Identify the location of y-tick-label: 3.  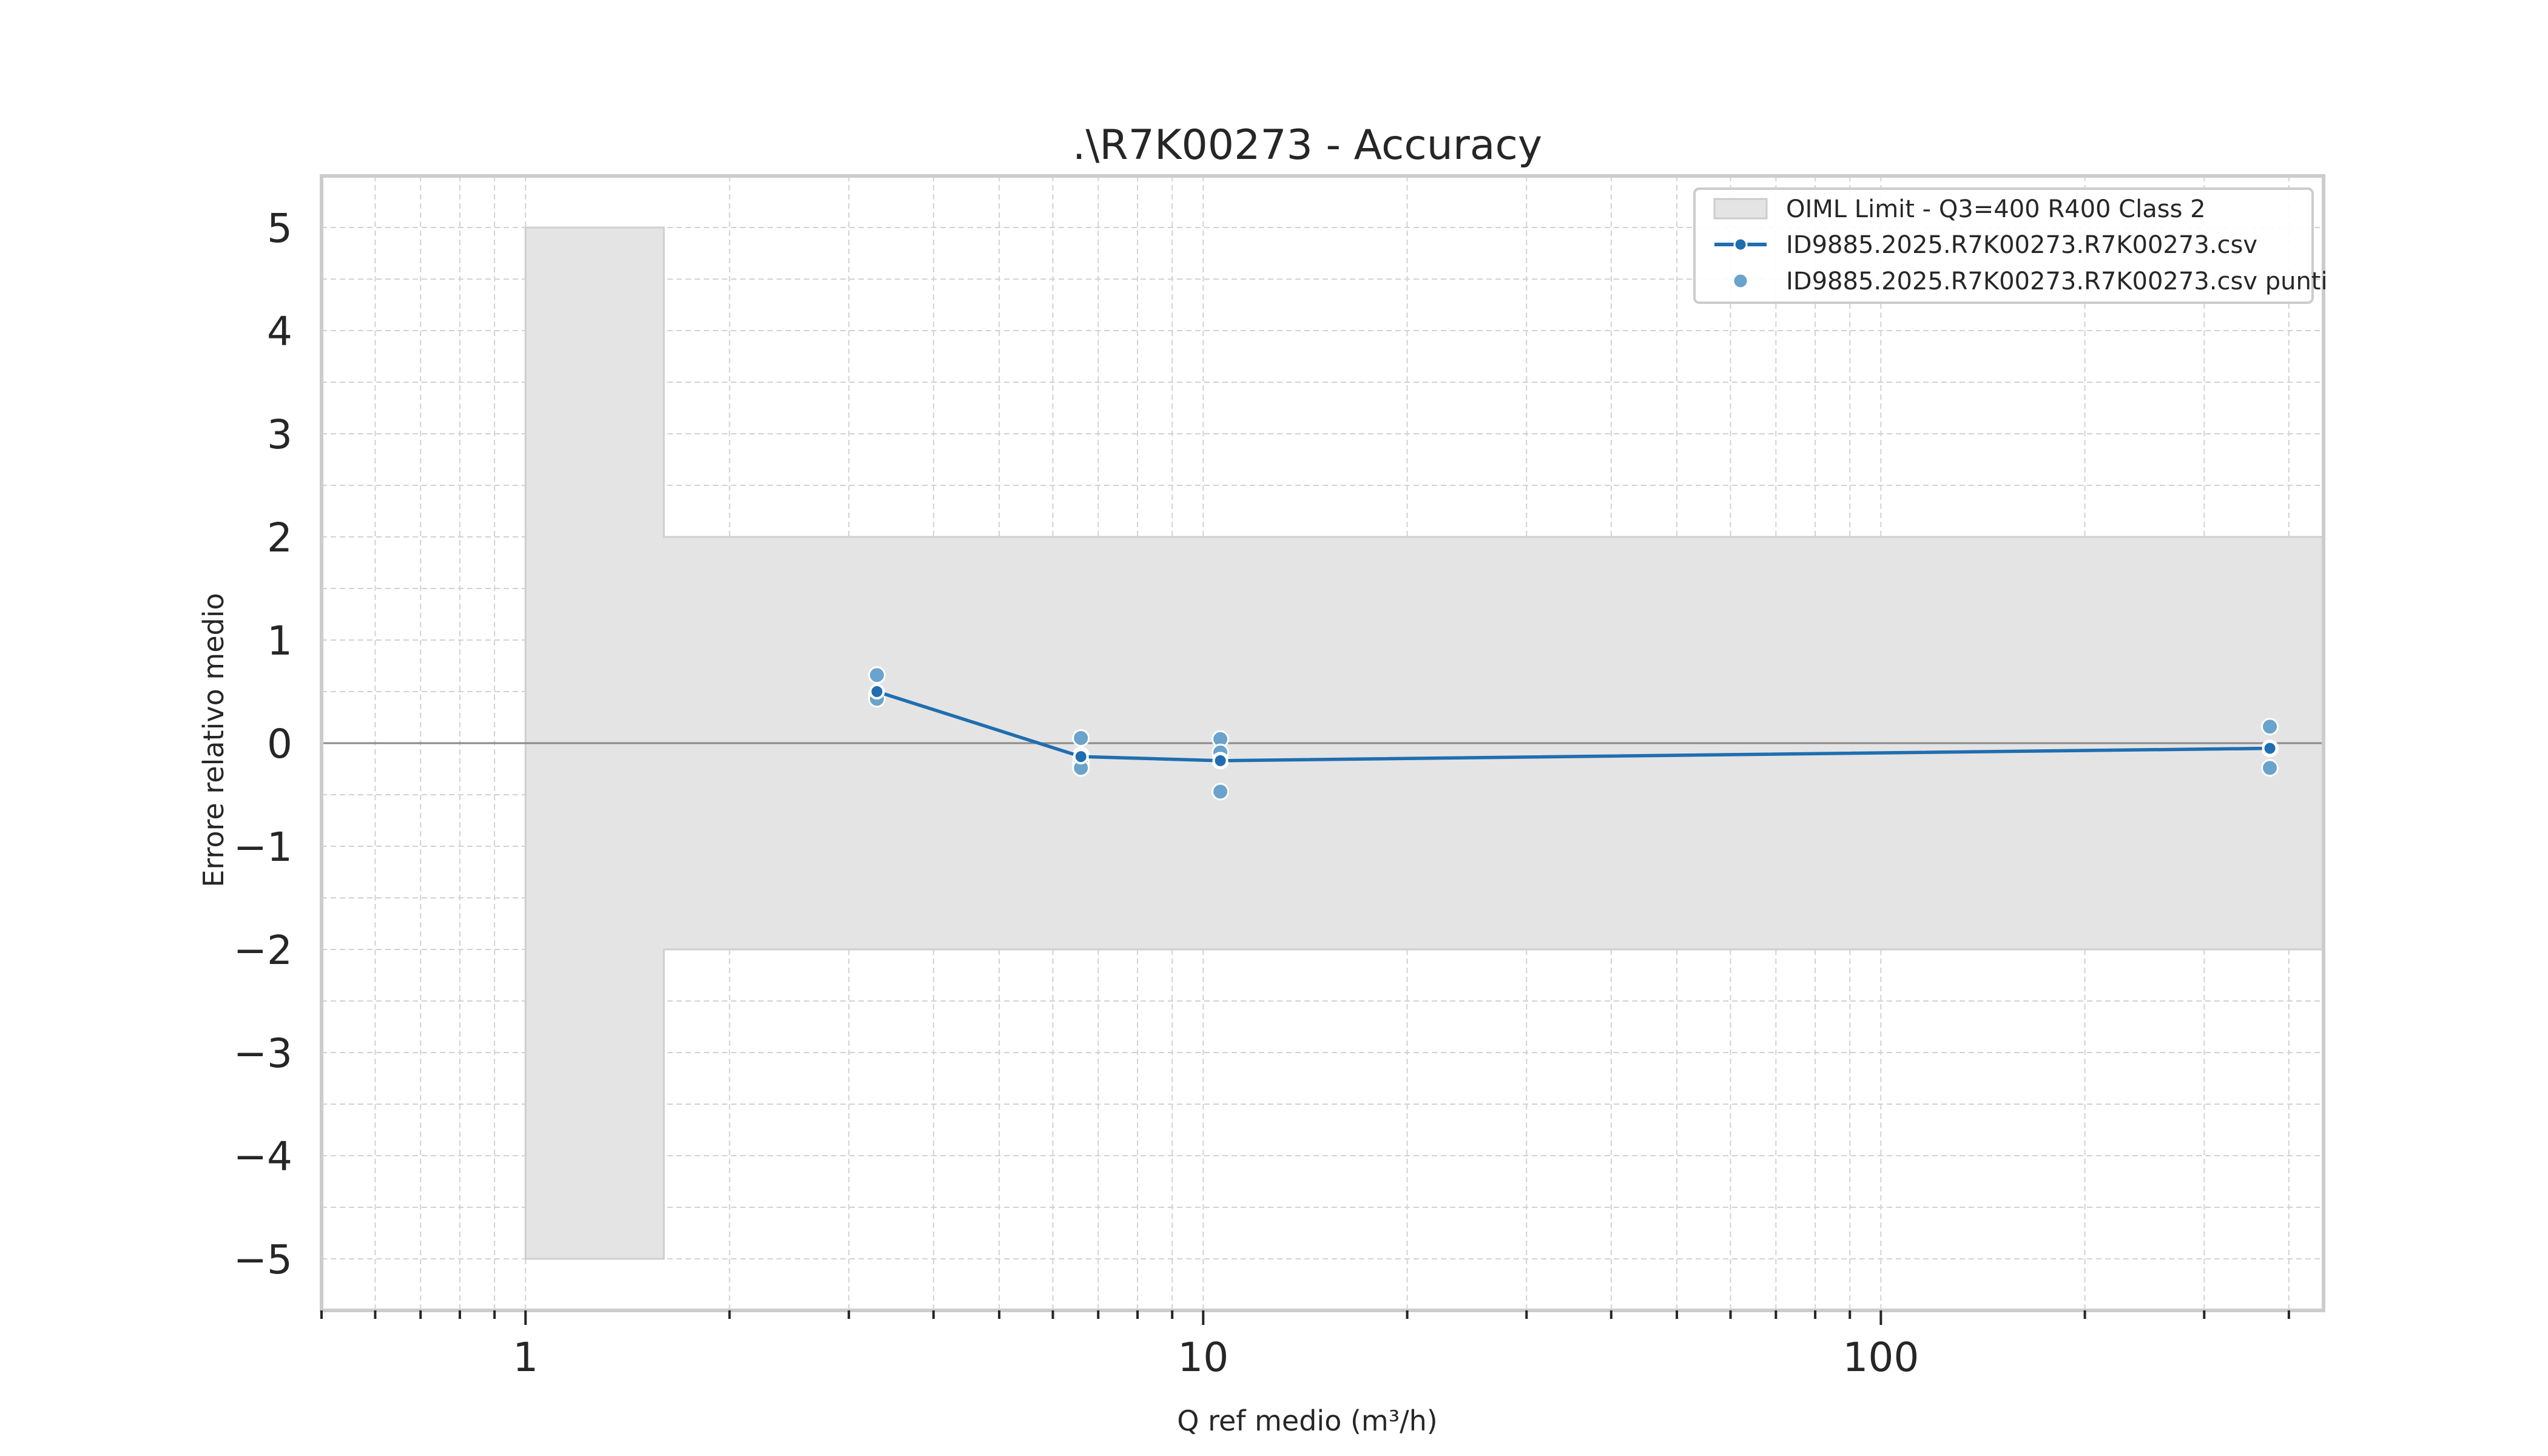
(279, 434).